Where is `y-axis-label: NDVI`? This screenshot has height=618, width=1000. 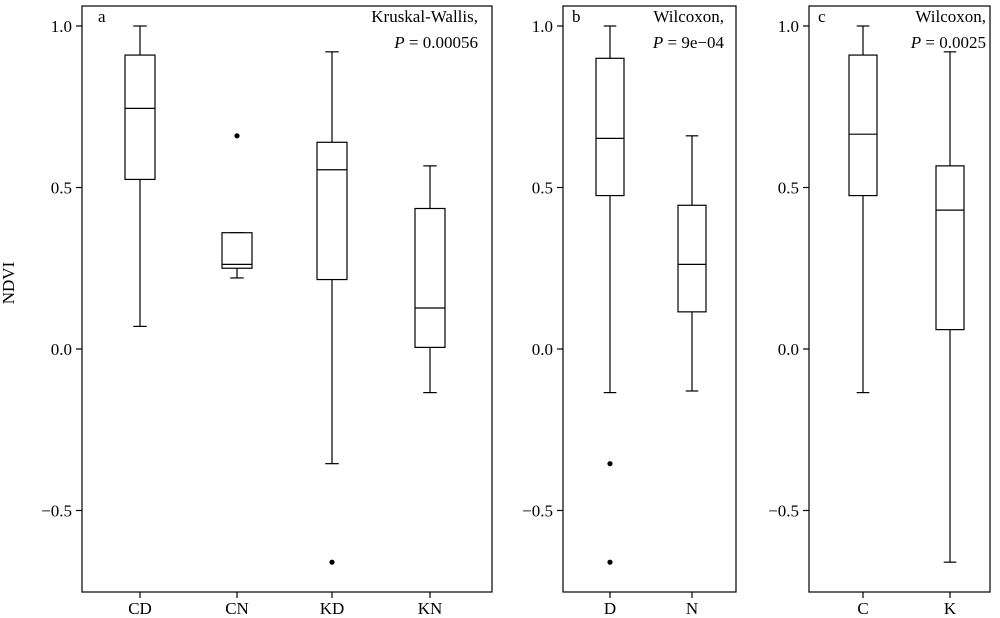 y-axis-label: NDVI is located at coordinates (9, 282).